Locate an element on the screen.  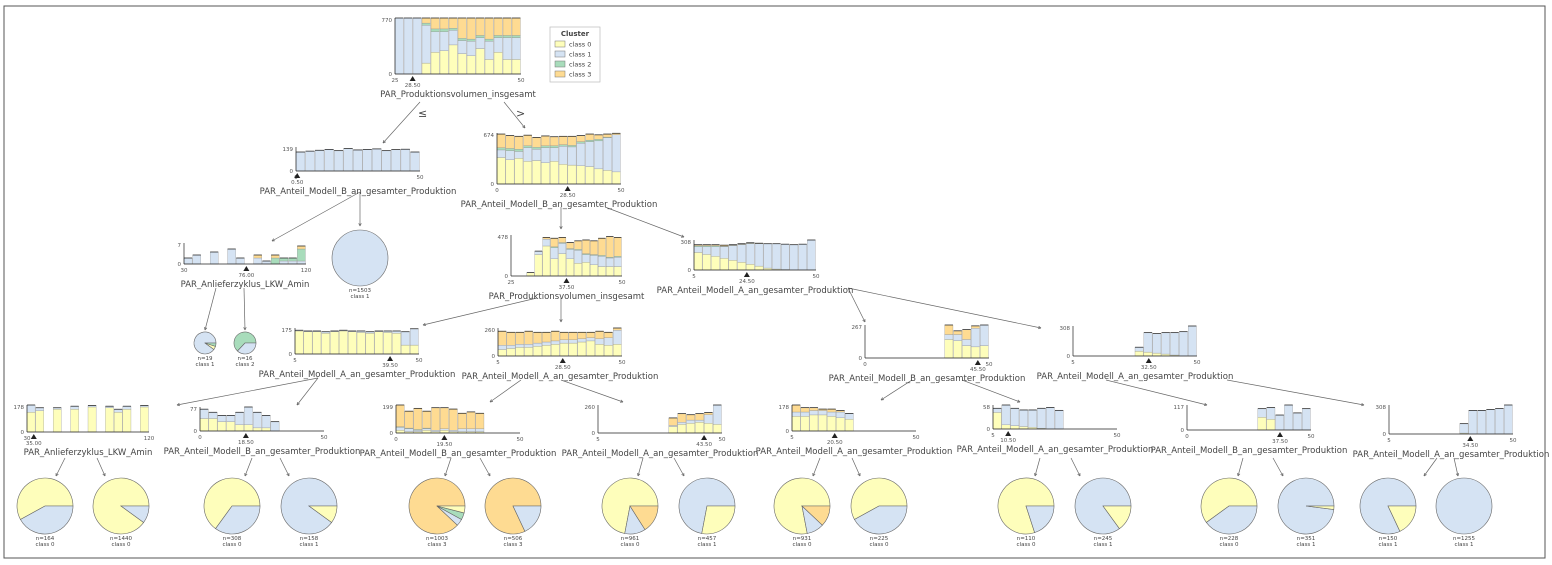
feature-label: PAR_Produktionsvolumen_insgesamt is located at coordinates (458, 95).